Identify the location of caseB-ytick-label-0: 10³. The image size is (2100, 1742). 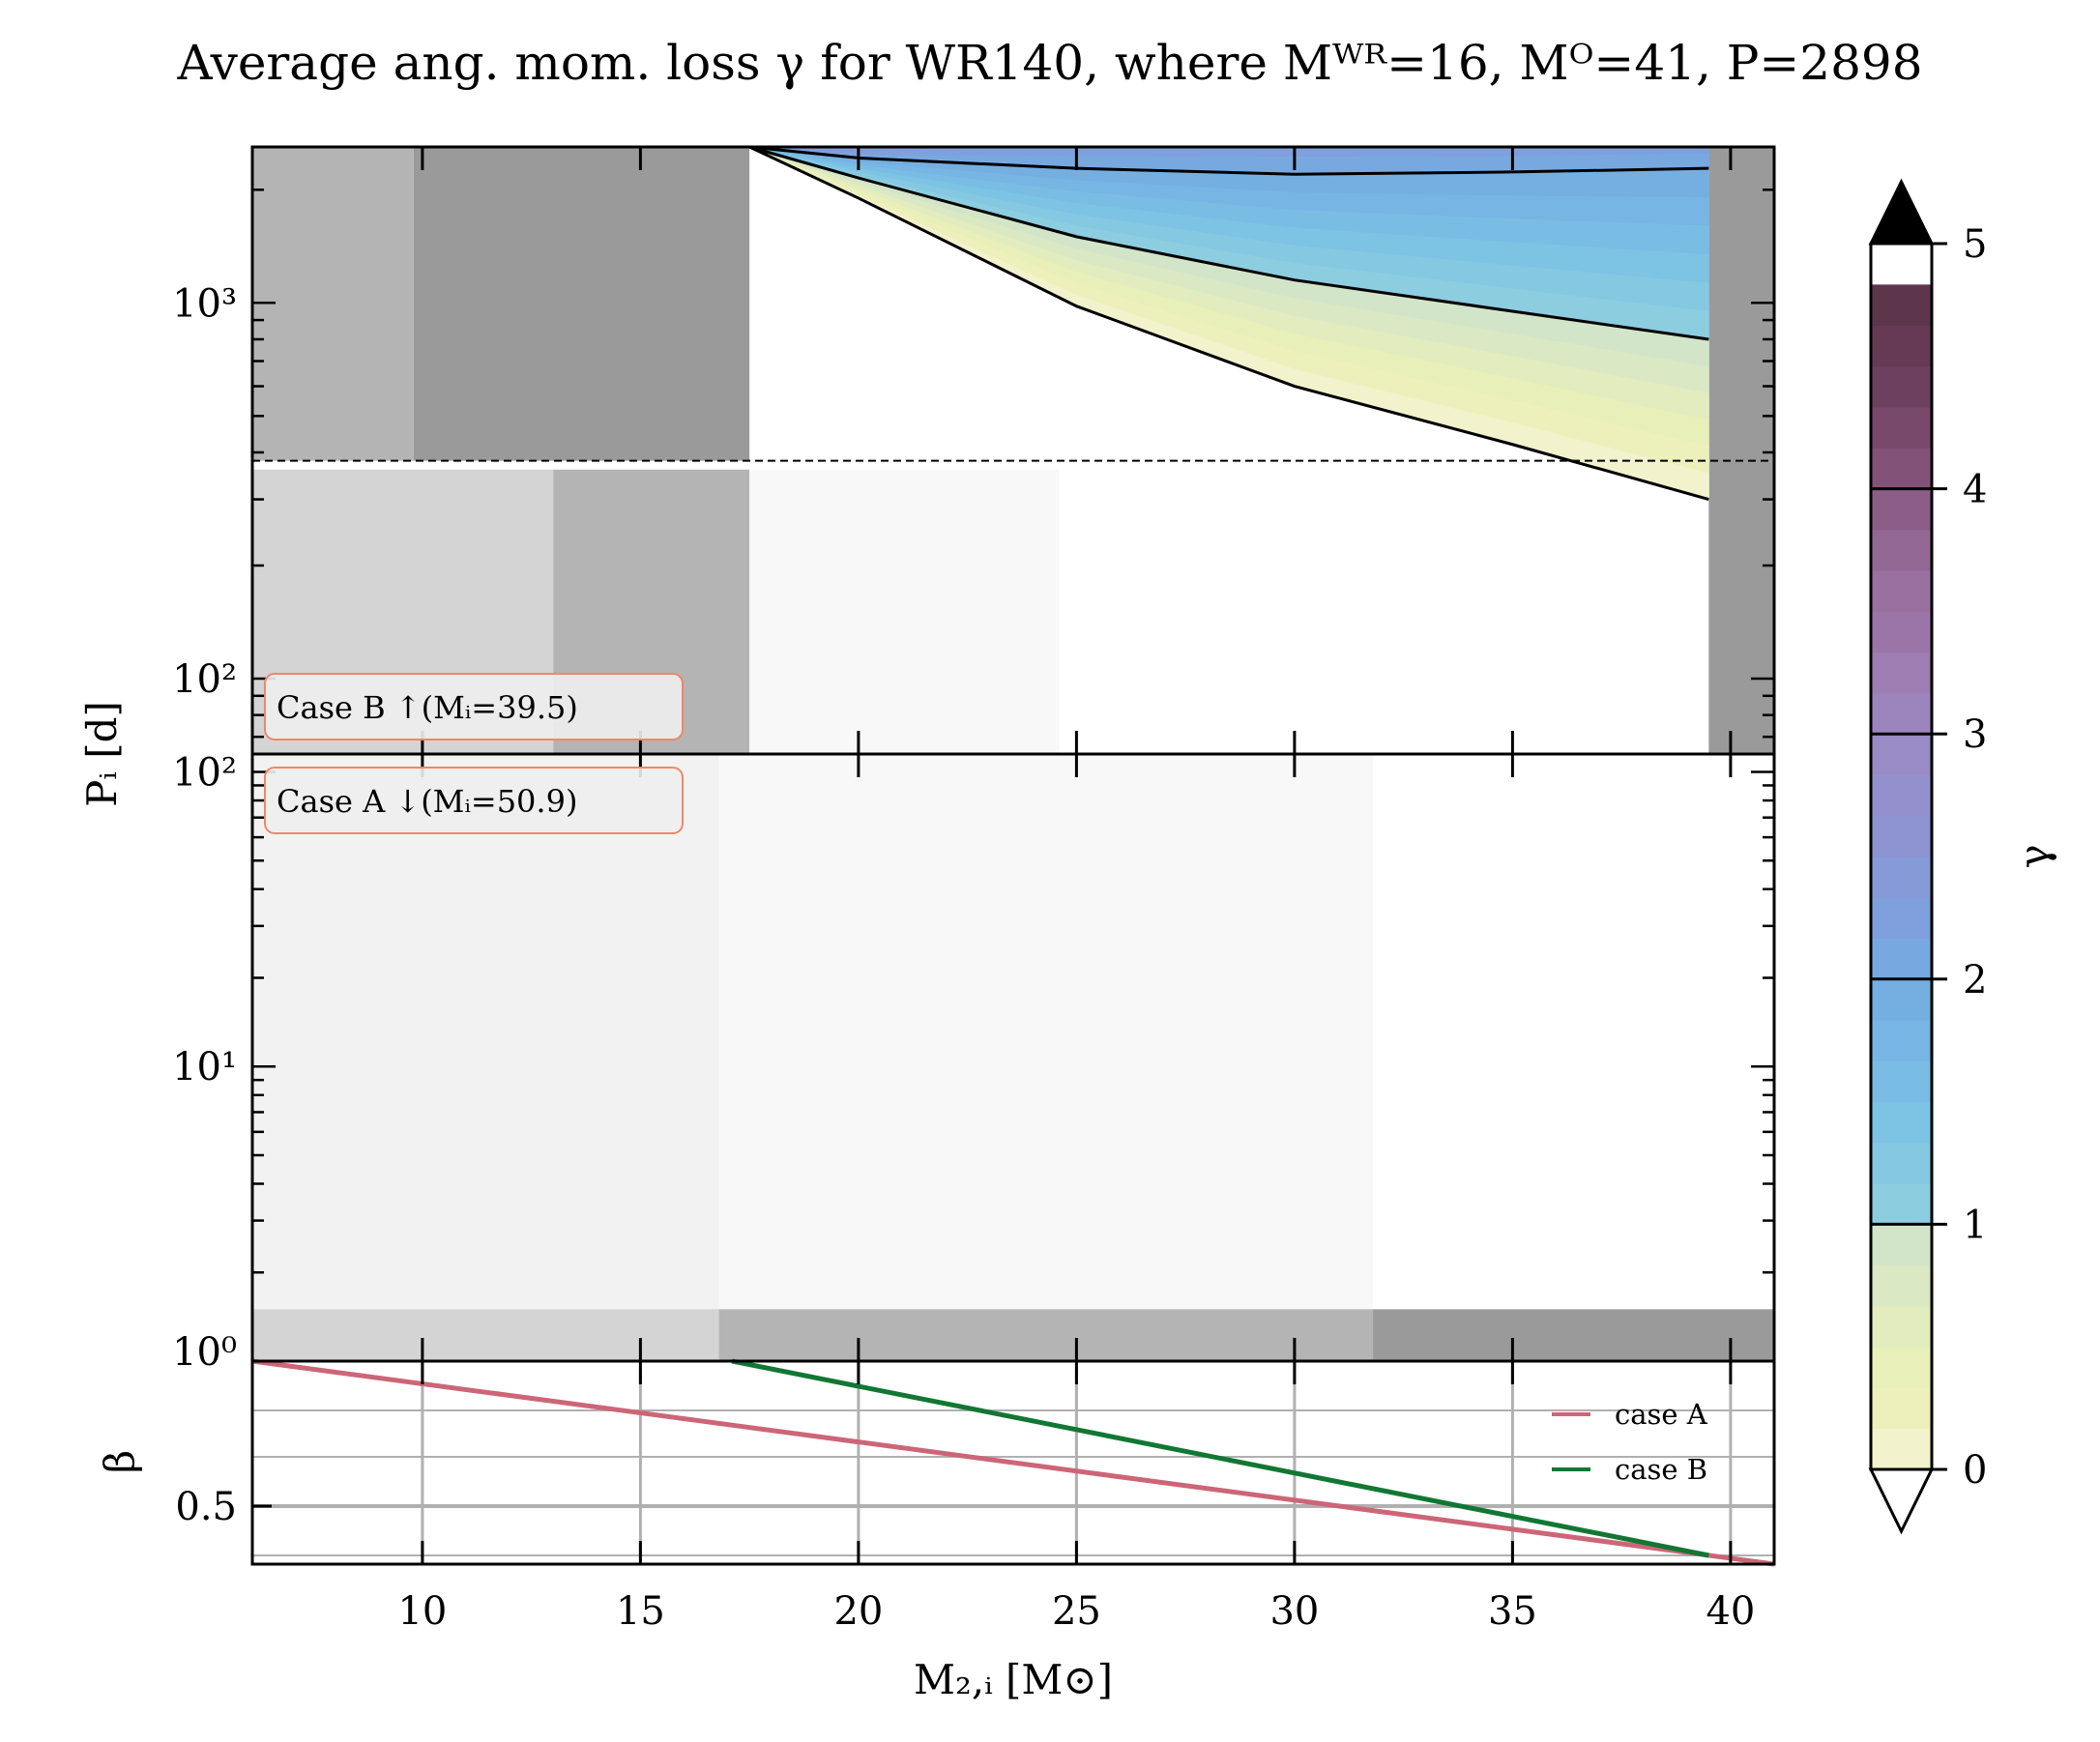
(204, 303).